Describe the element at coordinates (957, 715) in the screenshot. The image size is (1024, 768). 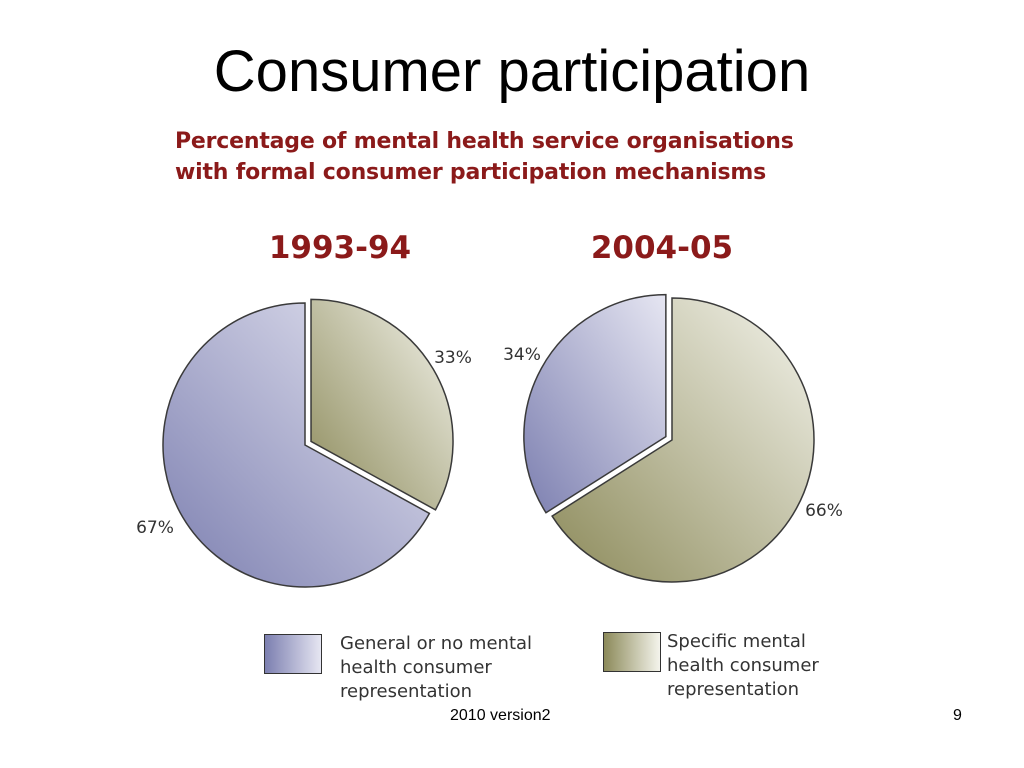
I see `page-number: 9` at that location.